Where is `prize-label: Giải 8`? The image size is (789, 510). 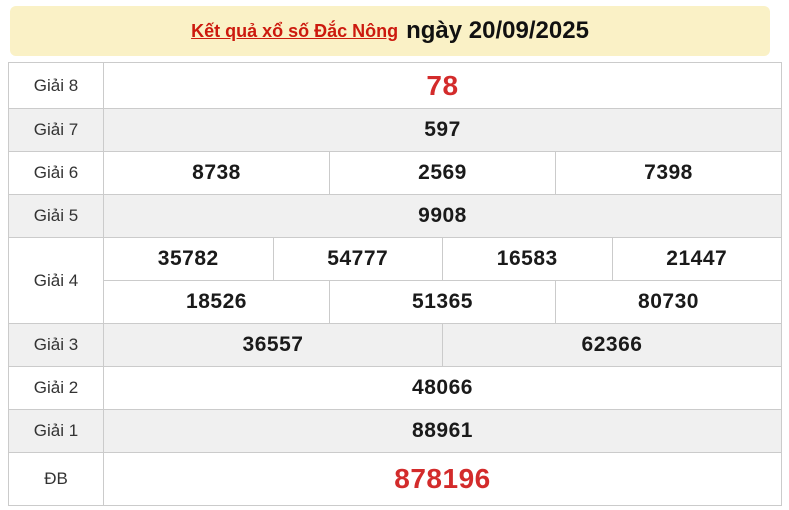
prize-label: Giải 8 is located at coordinates (56, 85).